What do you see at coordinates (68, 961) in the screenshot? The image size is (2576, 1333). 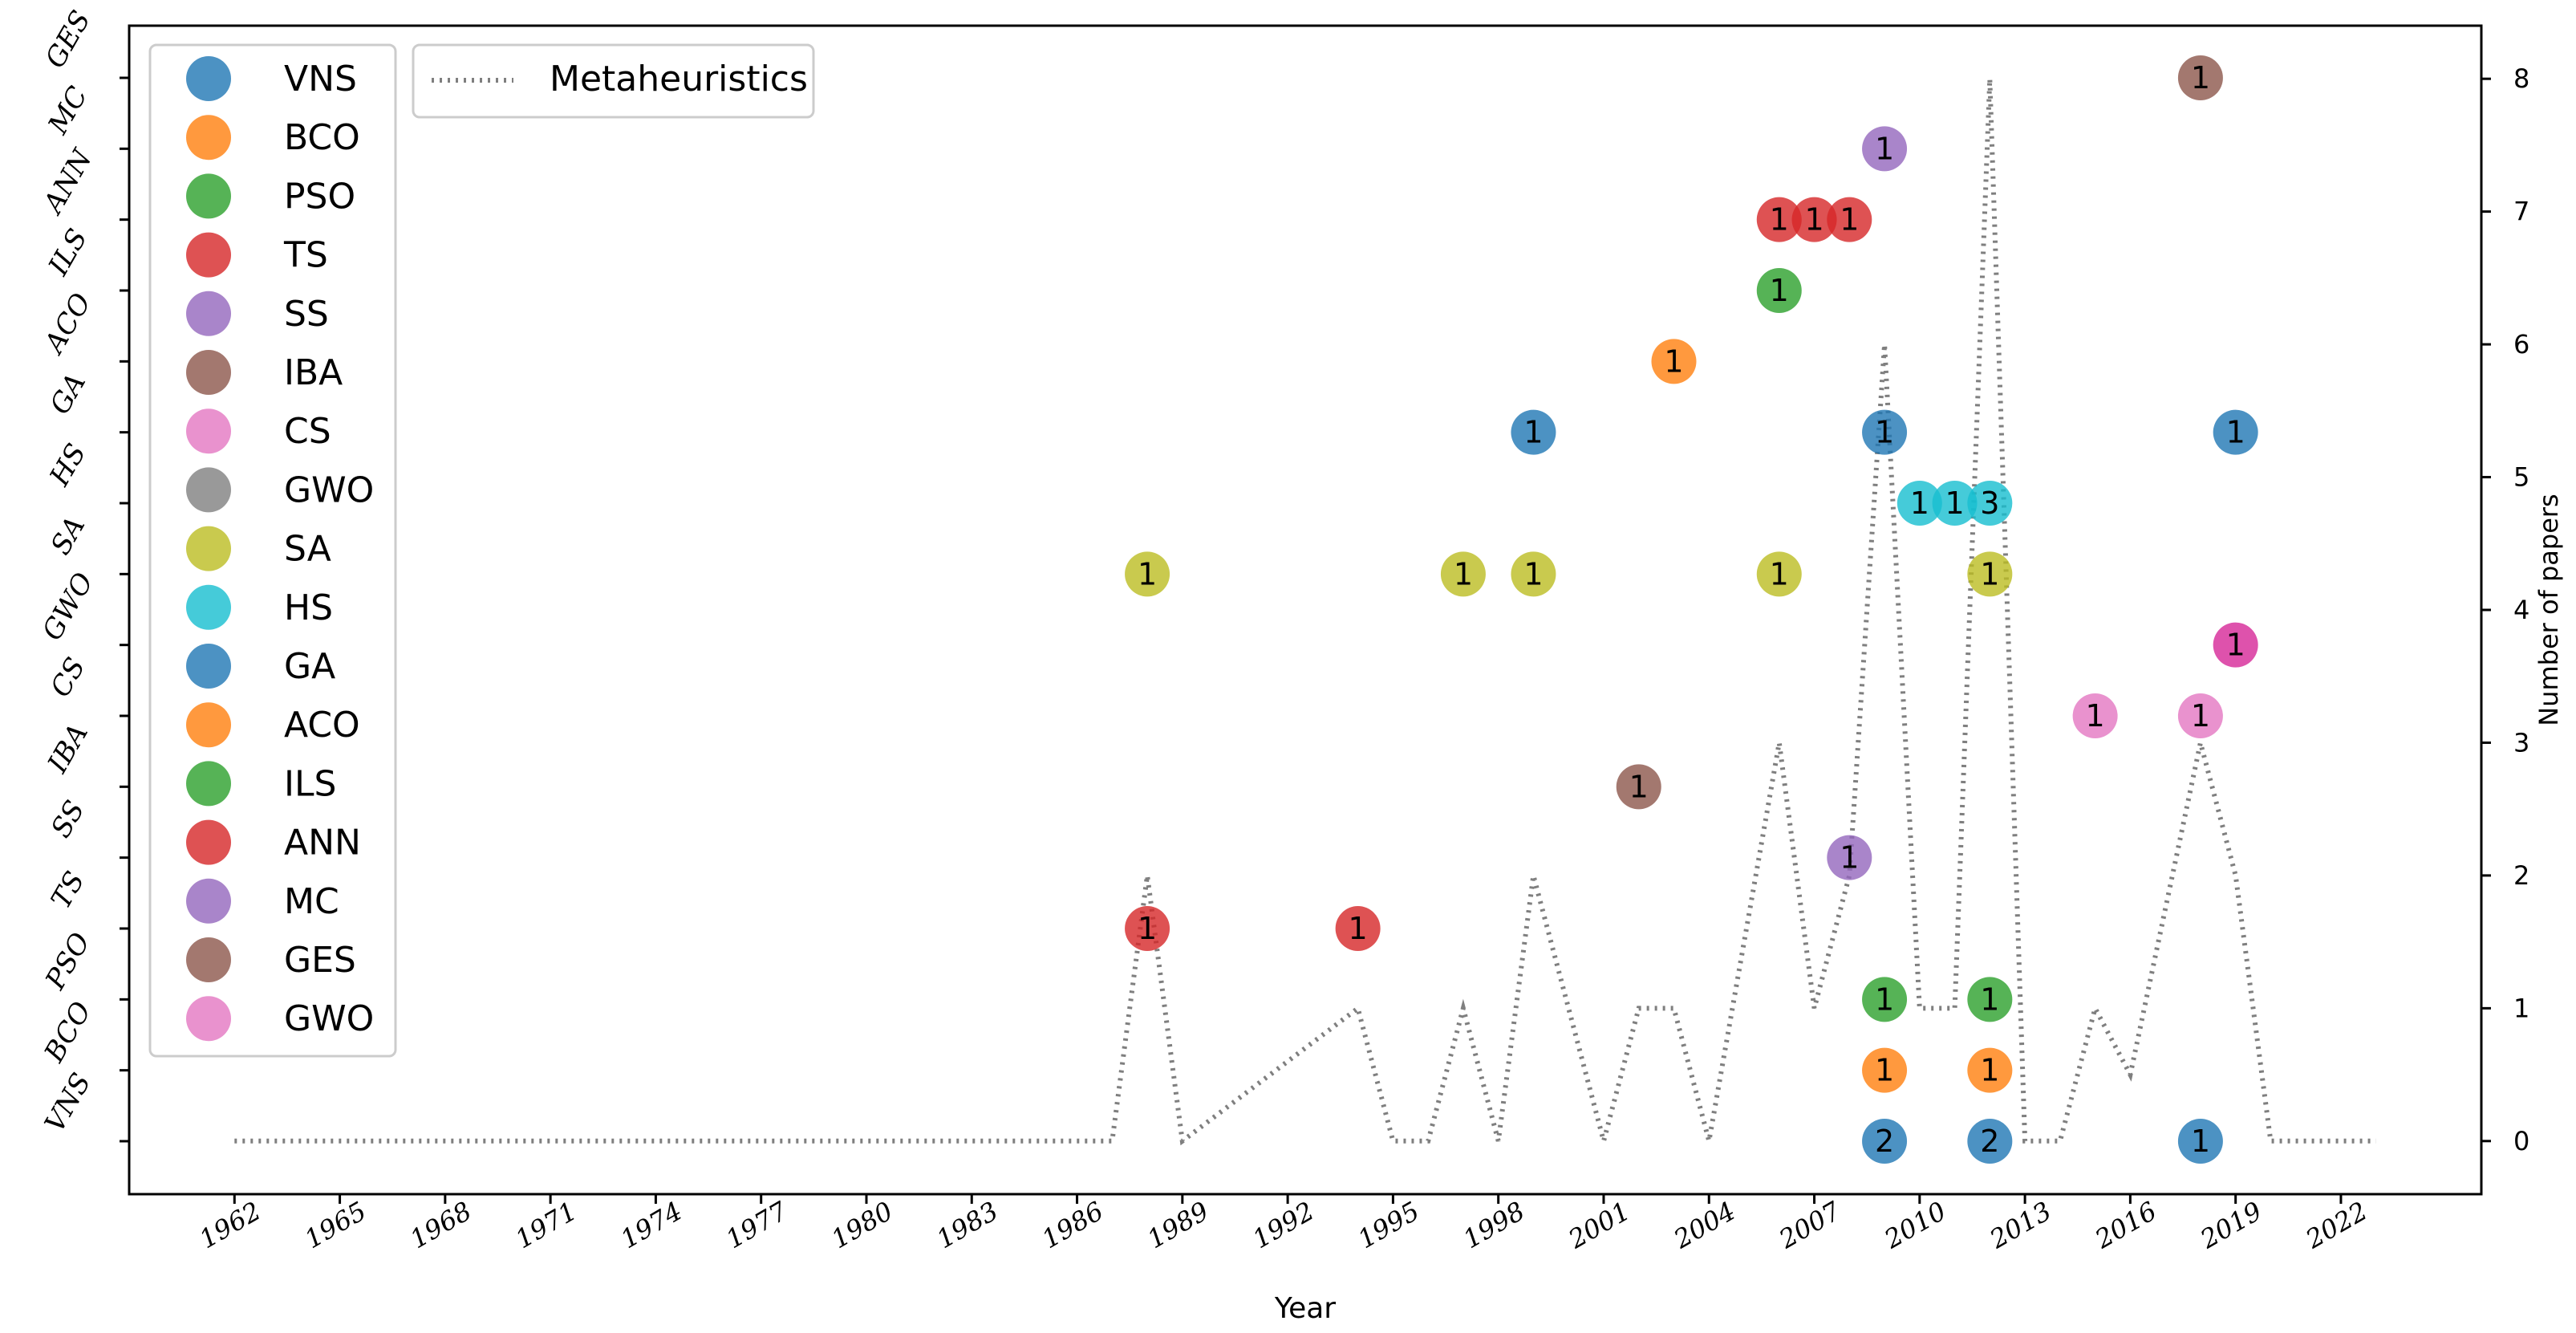 I see `y-tick-label-pso: PSO` at bounding box center [68, 961].